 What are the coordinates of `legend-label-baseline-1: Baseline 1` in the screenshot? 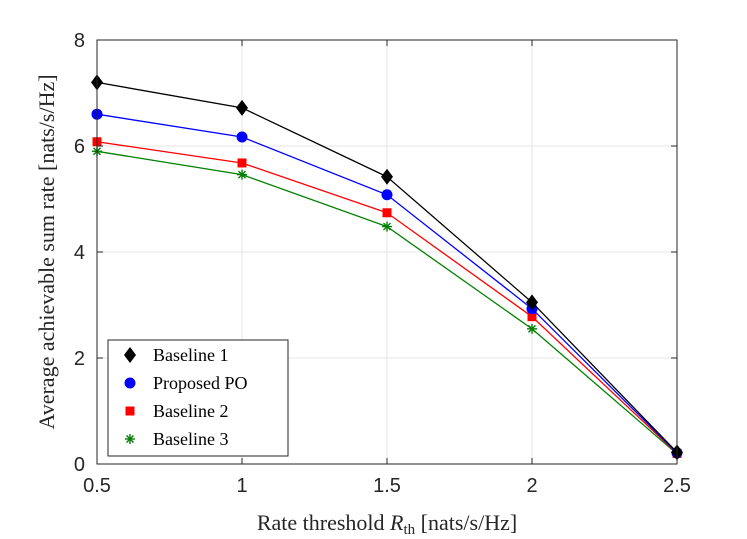 It's located at (190, 355).